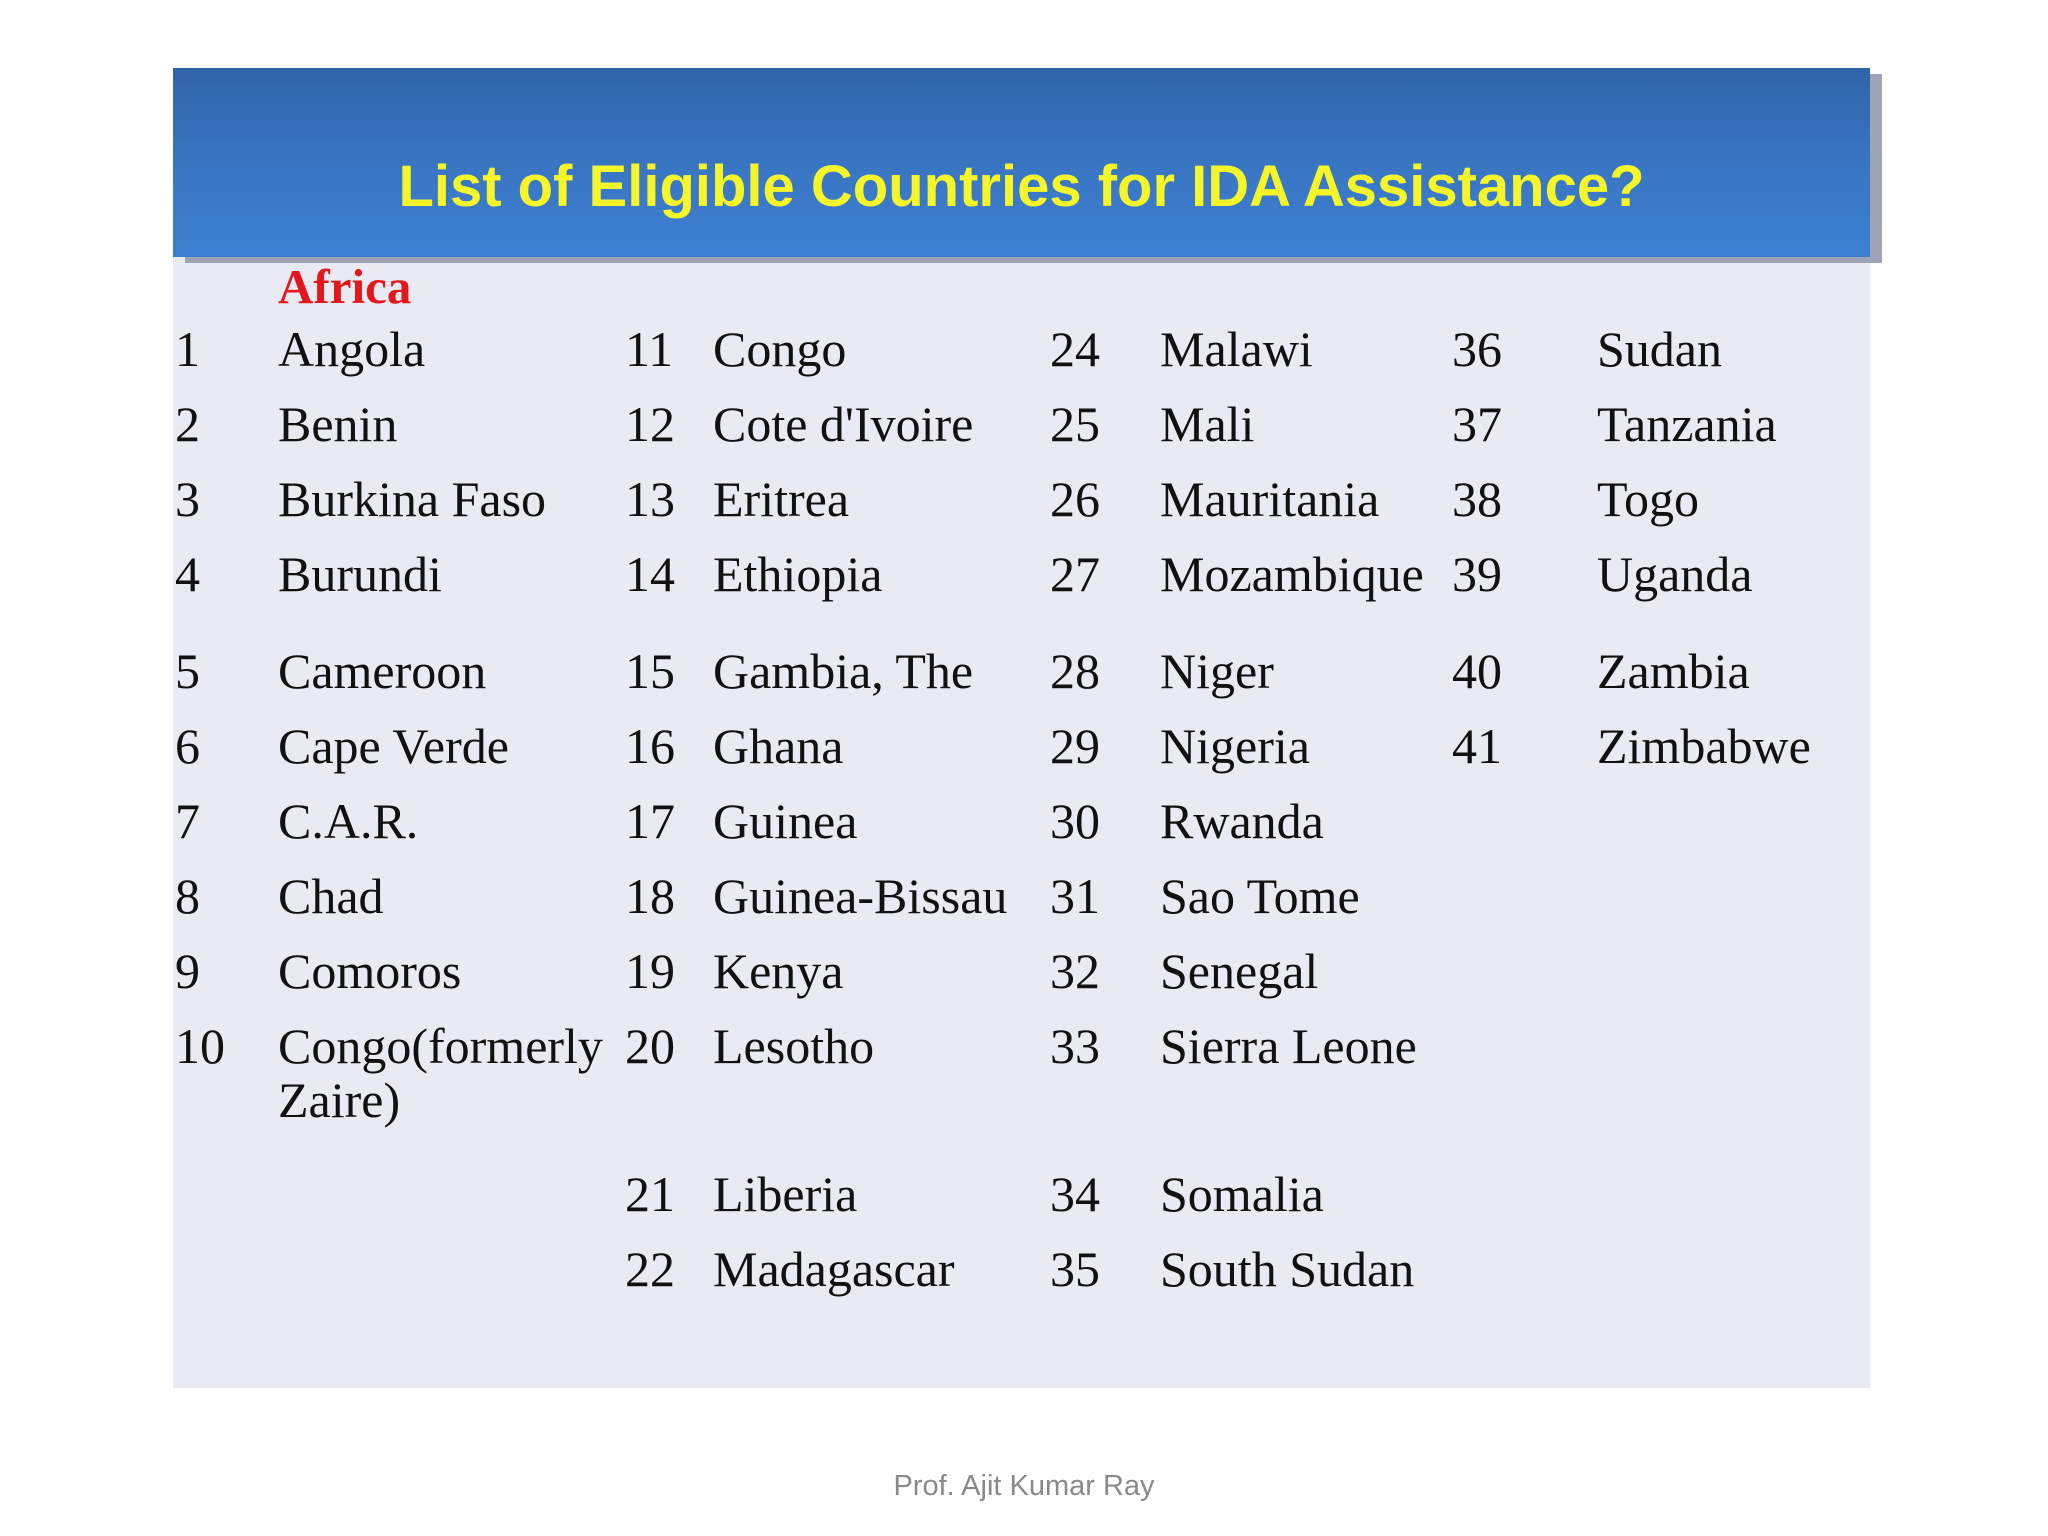 The width and height of the screenshot is (2048, 1536). Describe the element at coordinates (187, 671) in the screenshot. I see `country-number: 5` at that location.